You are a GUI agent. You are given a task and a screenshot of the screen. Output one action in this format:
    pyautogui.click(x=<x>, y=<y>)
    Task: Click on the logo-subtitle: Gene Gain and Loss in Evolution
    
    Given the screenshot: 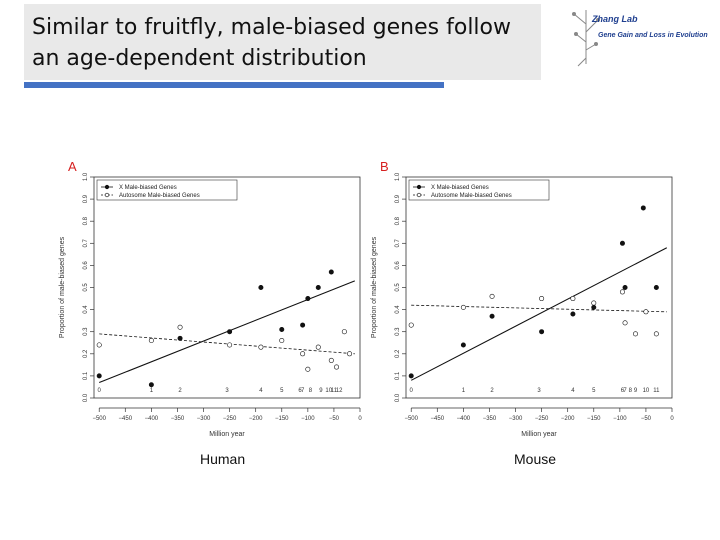 What is the action you would take?
    pyautogui.click(x=653, y=35)
    